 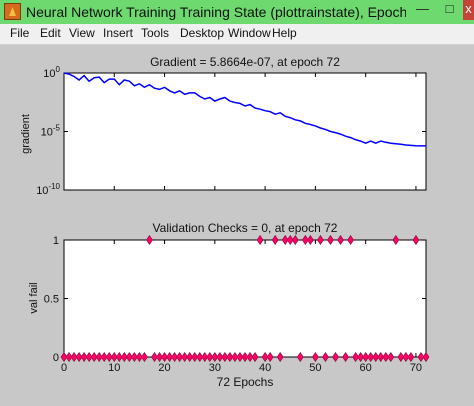 I want to click on menu-window: Window, so click(x=249, y=33).